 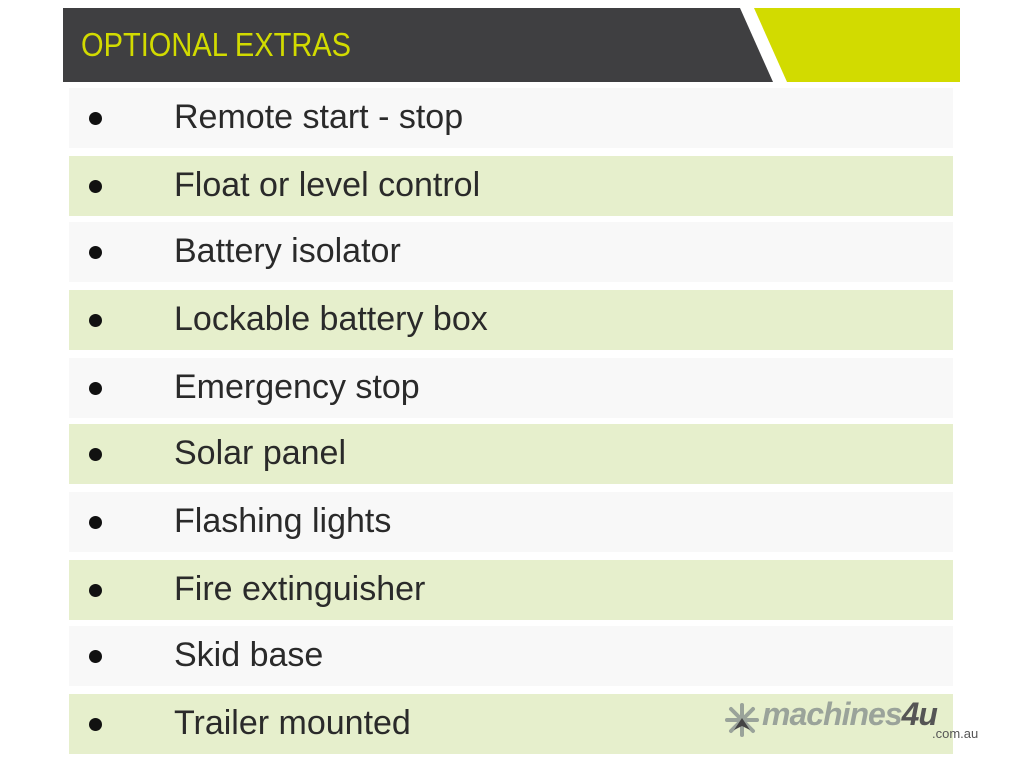 I want to click on list-item-label: Solar panel, so click(x=260, y=453).